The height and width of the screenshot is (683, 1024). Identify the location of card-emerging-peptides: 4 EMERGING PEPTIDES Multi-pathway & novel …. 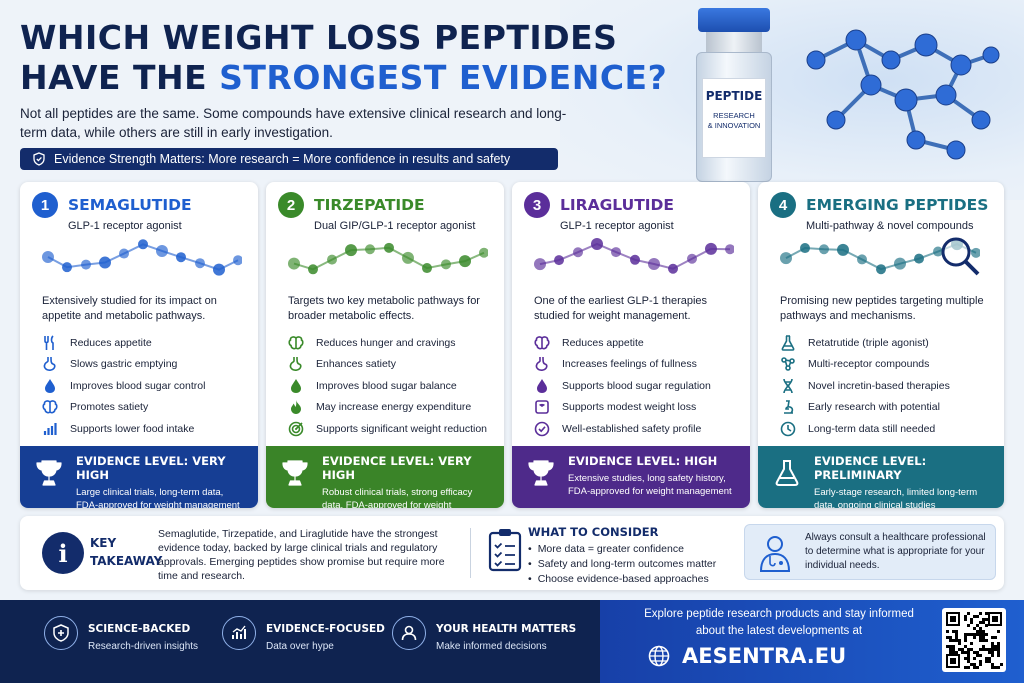
(881, 345).